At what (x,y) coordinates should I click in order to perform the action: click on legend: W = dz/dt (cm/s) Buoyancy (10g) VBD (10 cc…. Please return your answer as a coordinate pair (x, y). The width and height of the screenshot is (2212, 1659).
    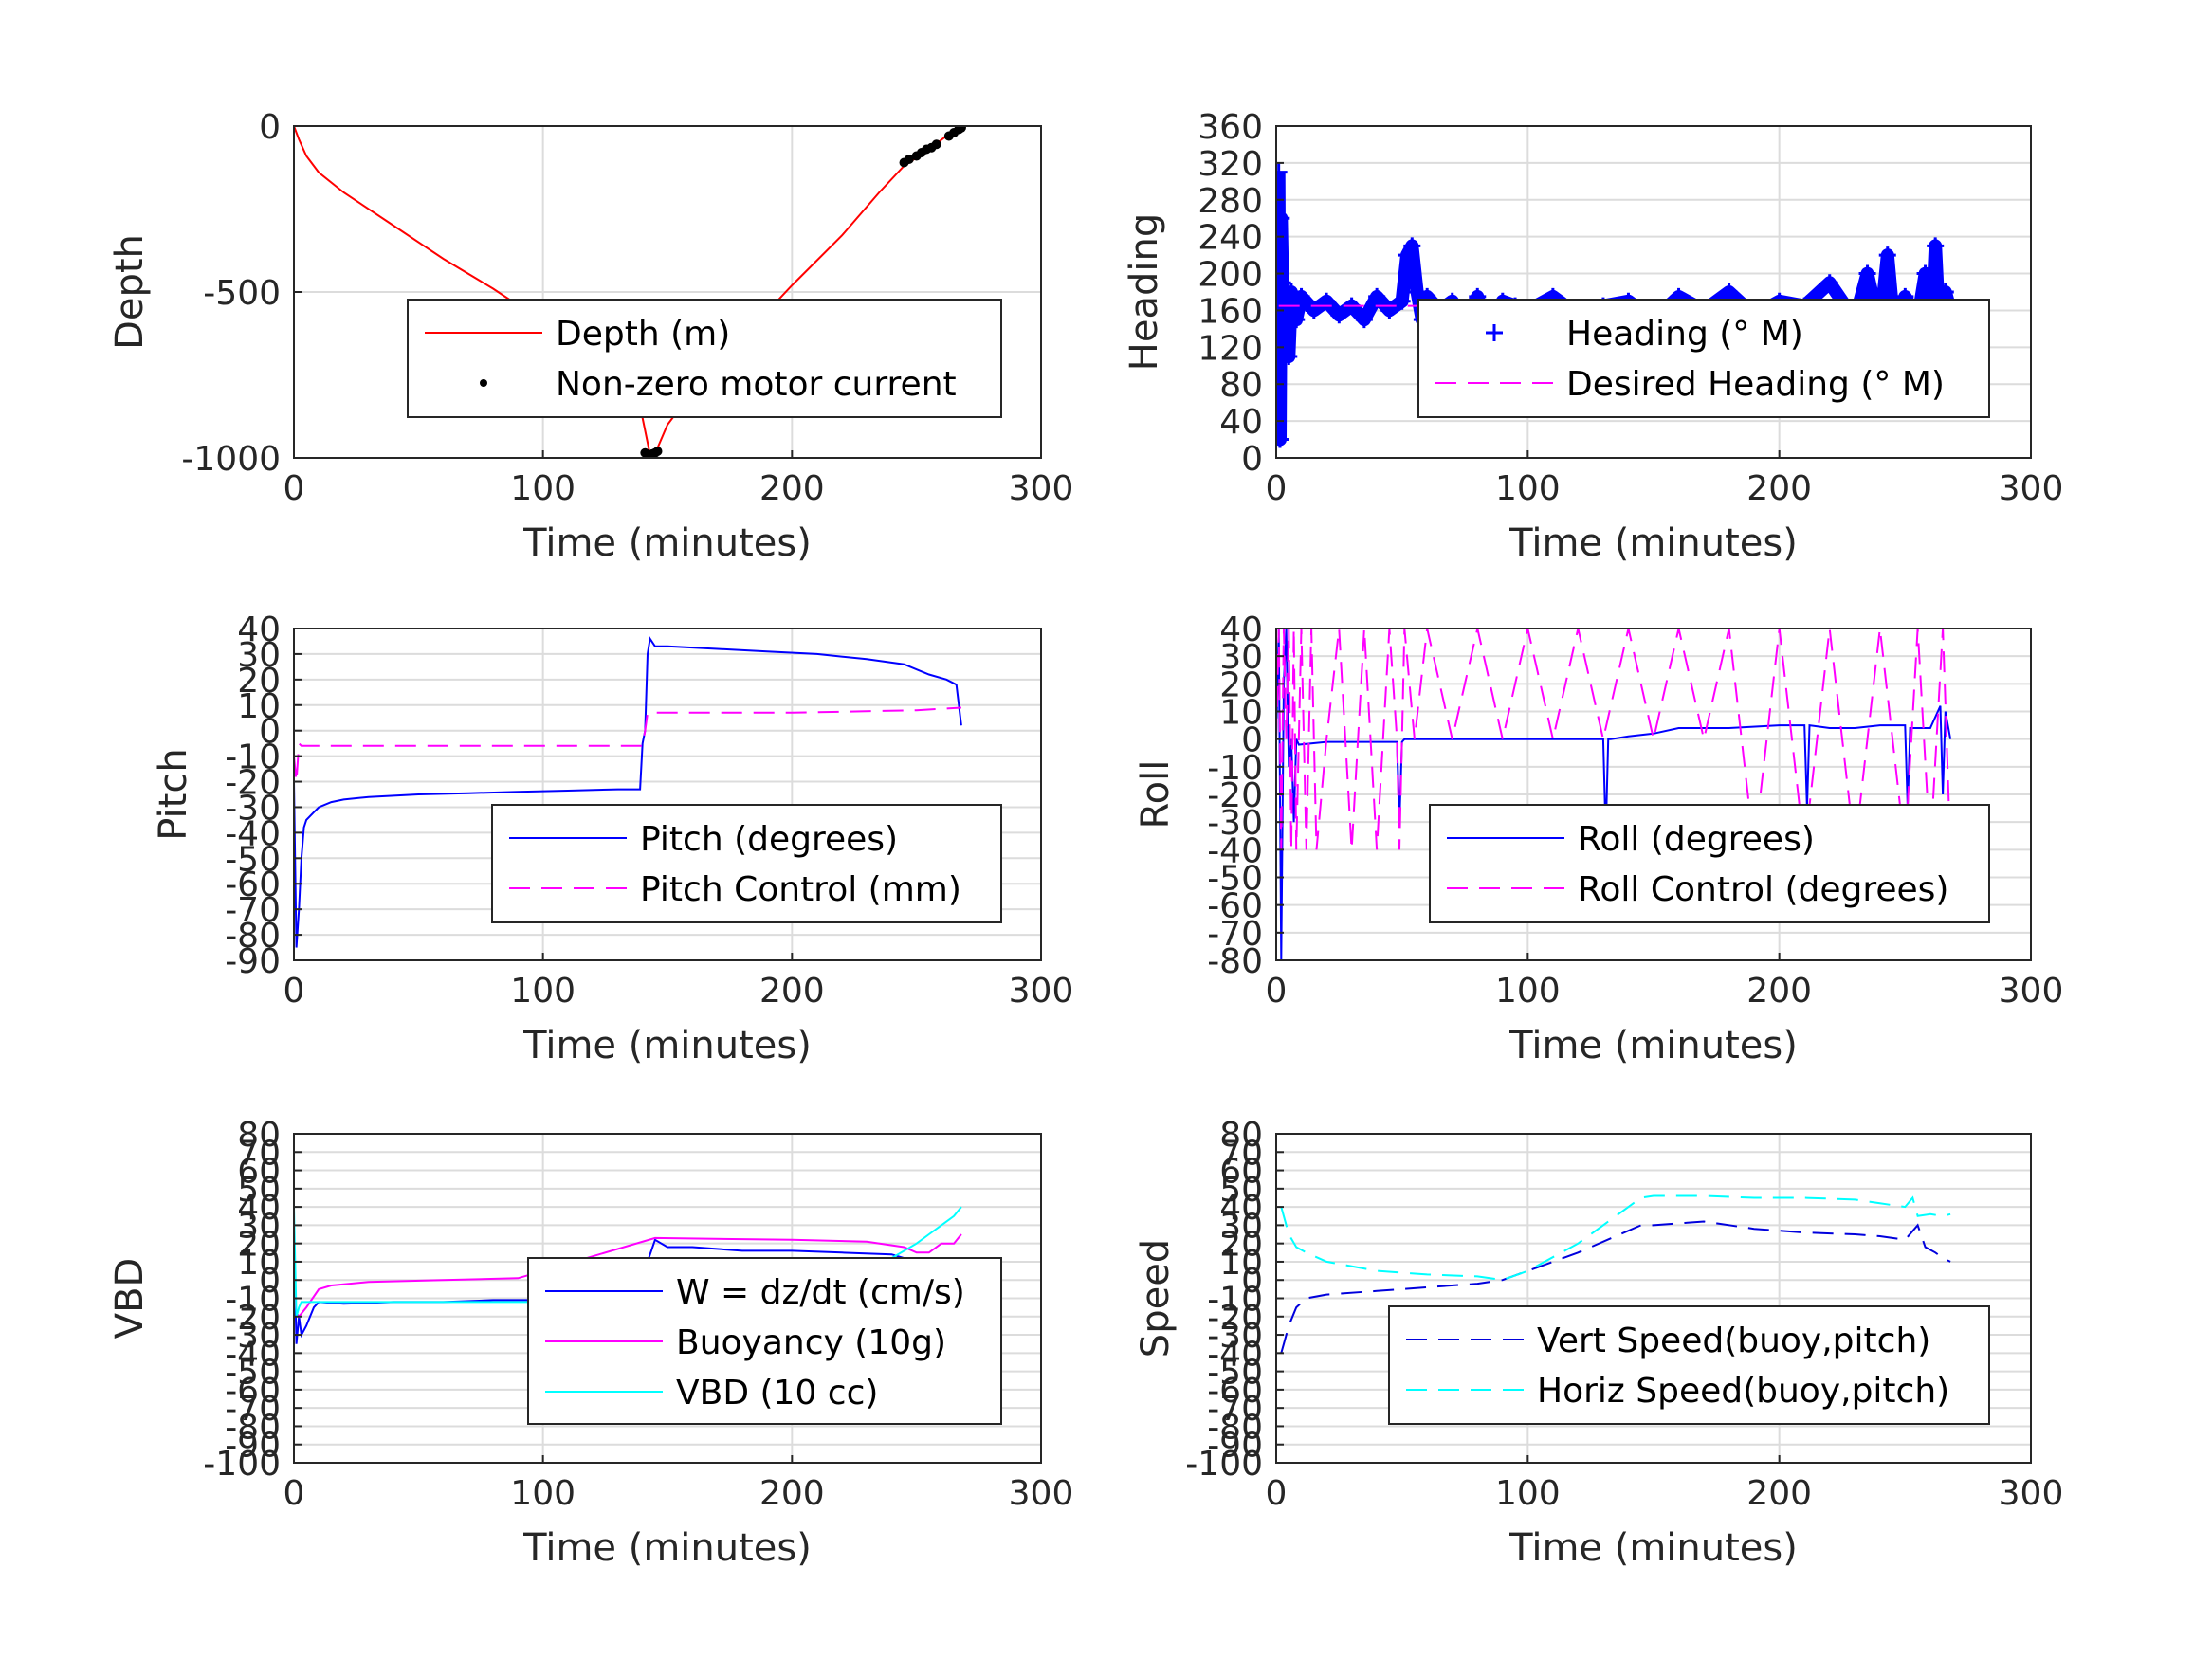
    Looking at the image, I should click on (764, 1341).